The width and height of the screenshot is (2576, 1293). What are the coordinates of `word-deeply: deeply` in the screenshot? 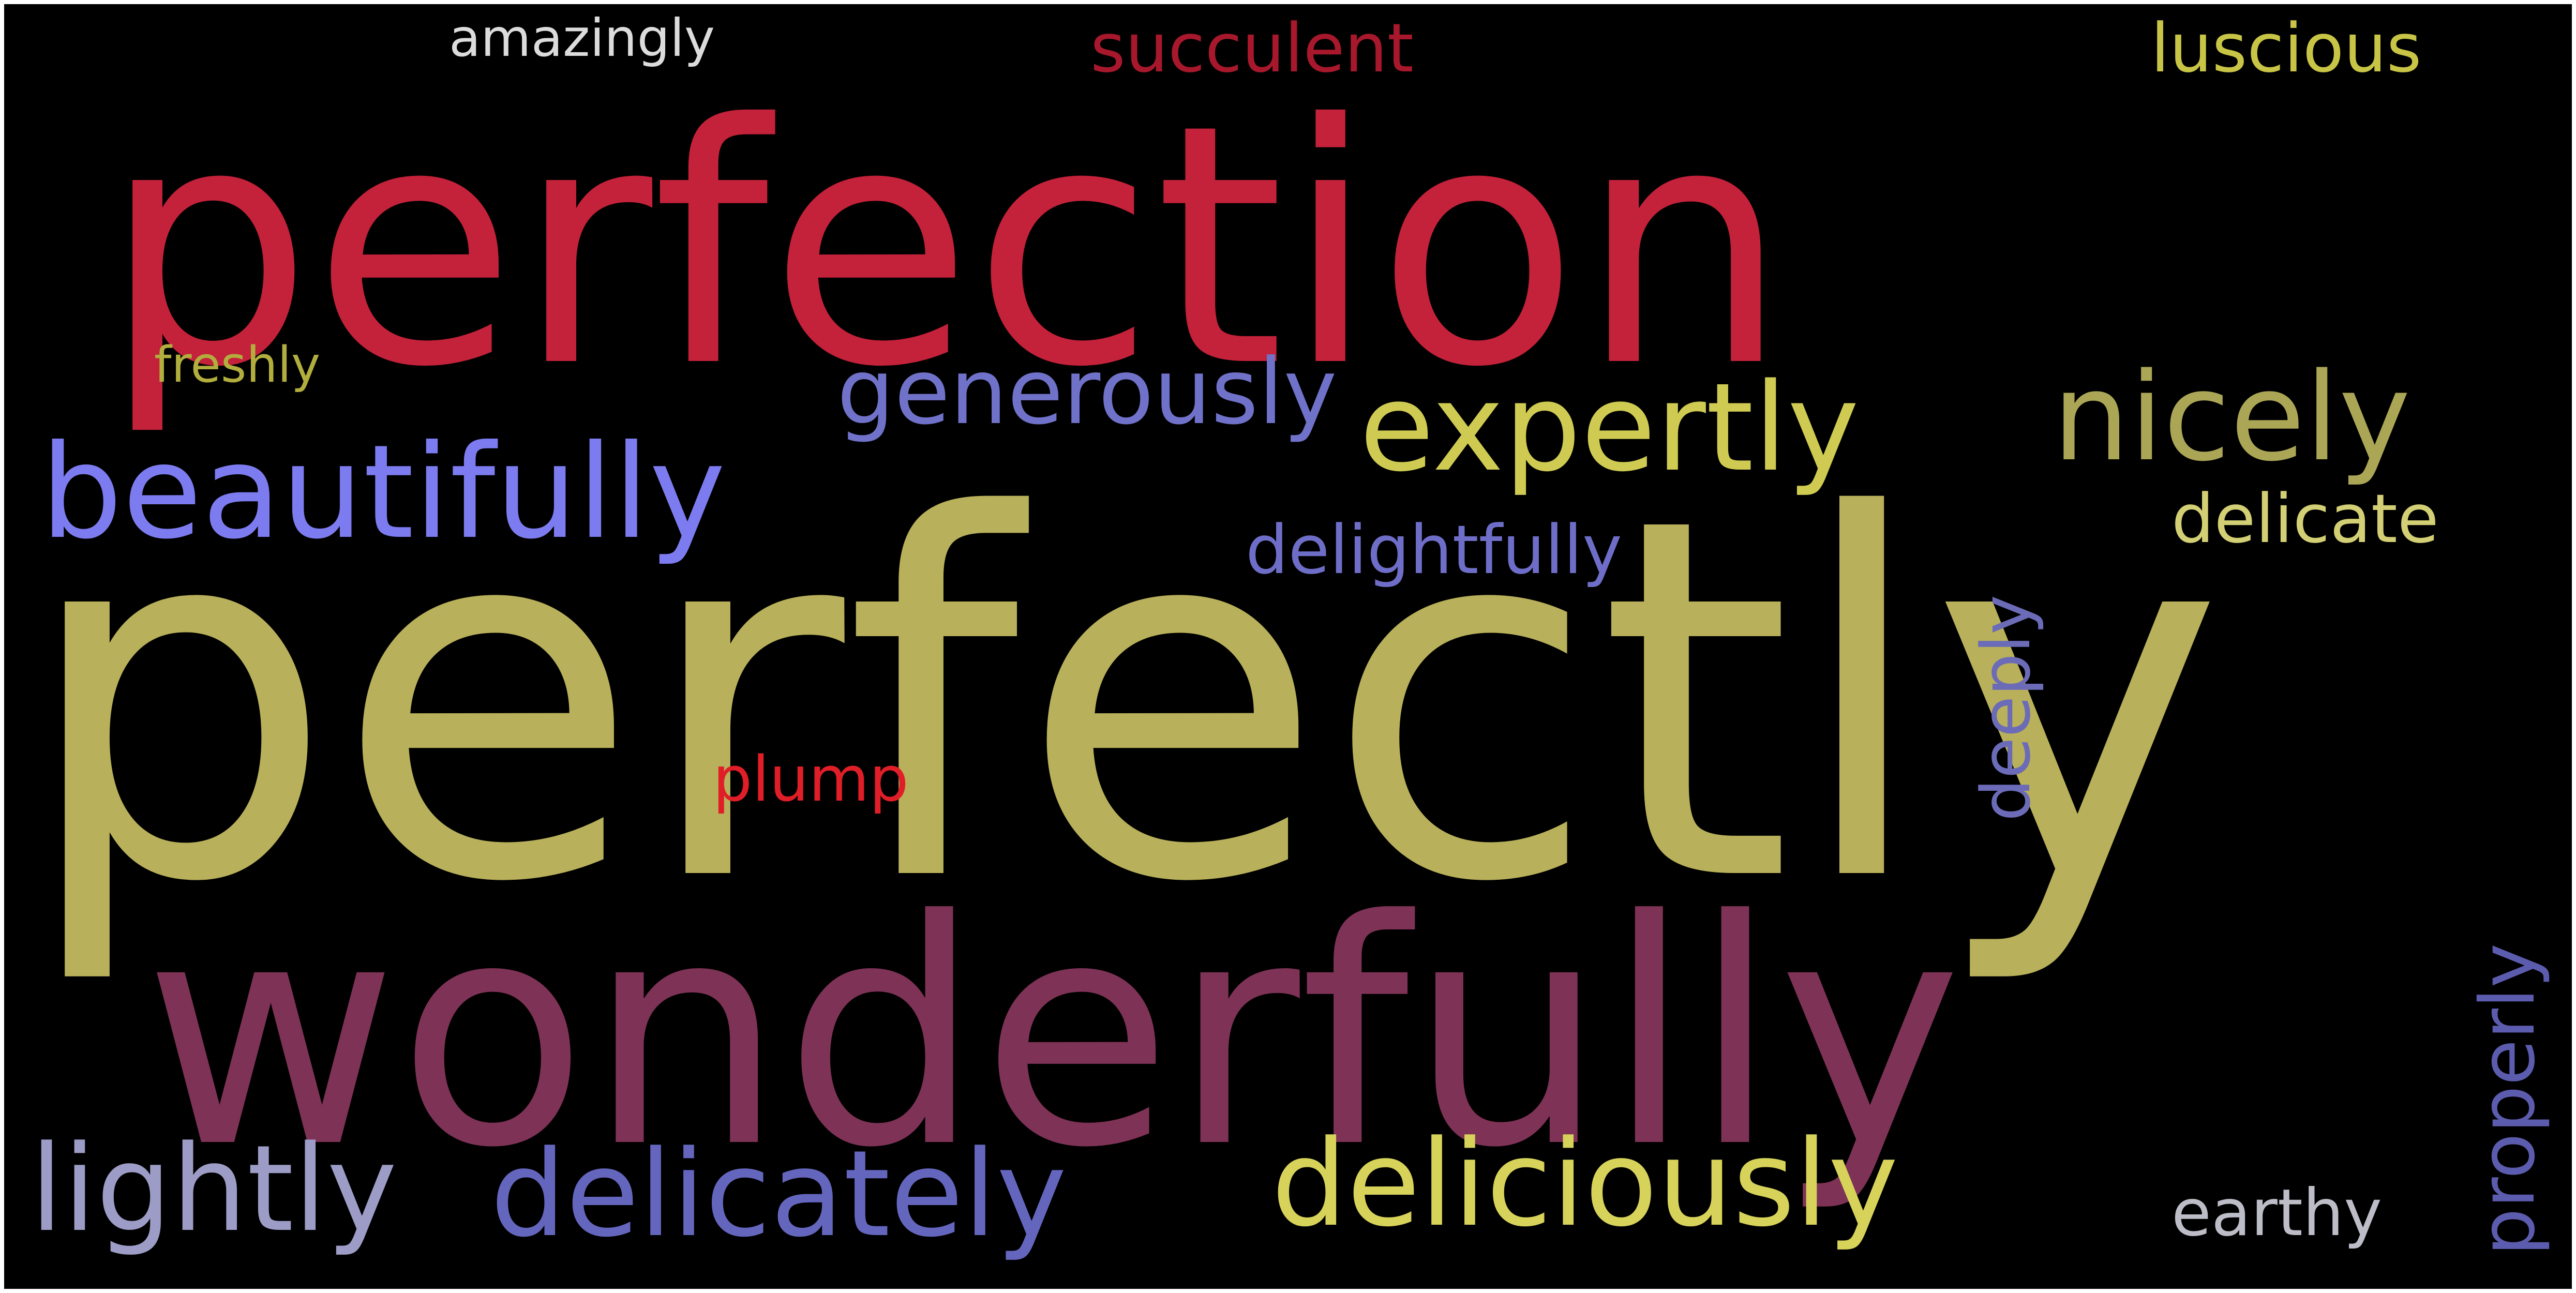 It's located at (2006, 708).